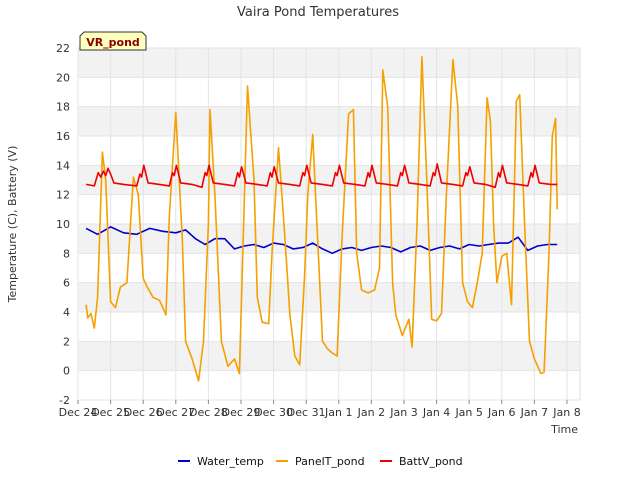 The image size is (640, 484). What do you see at coordinates (175, 412) in the screenshot?
I see `x-tick-label: Dec 27` at bounding box center [175, 412].